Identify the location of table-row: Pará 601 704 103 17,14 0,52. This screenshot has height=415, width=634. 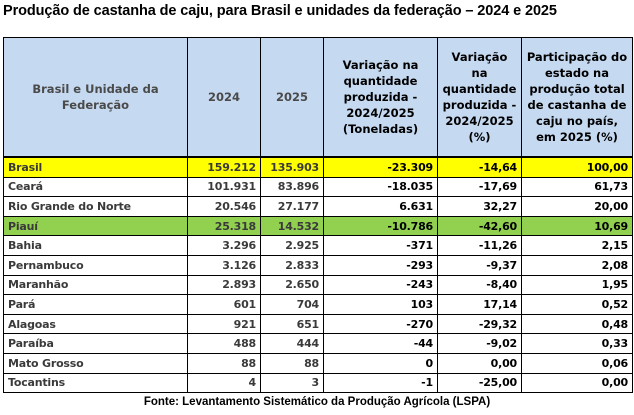
(318, 304).